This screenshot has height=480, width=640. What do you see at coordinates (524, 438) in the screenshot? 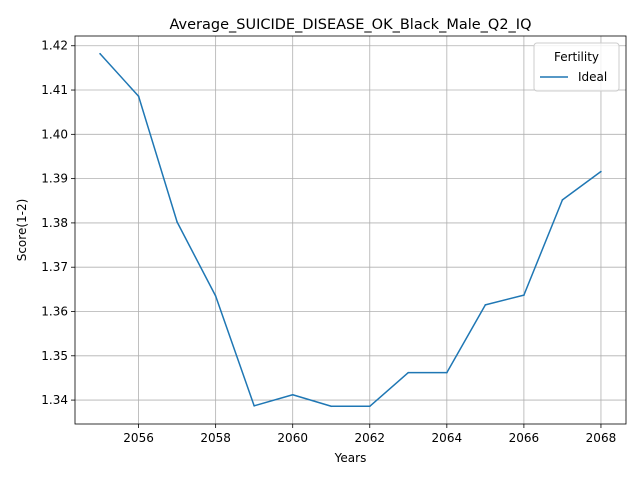
I see `x-tick-label-2066: 2066` at bounding box center [524, 438].